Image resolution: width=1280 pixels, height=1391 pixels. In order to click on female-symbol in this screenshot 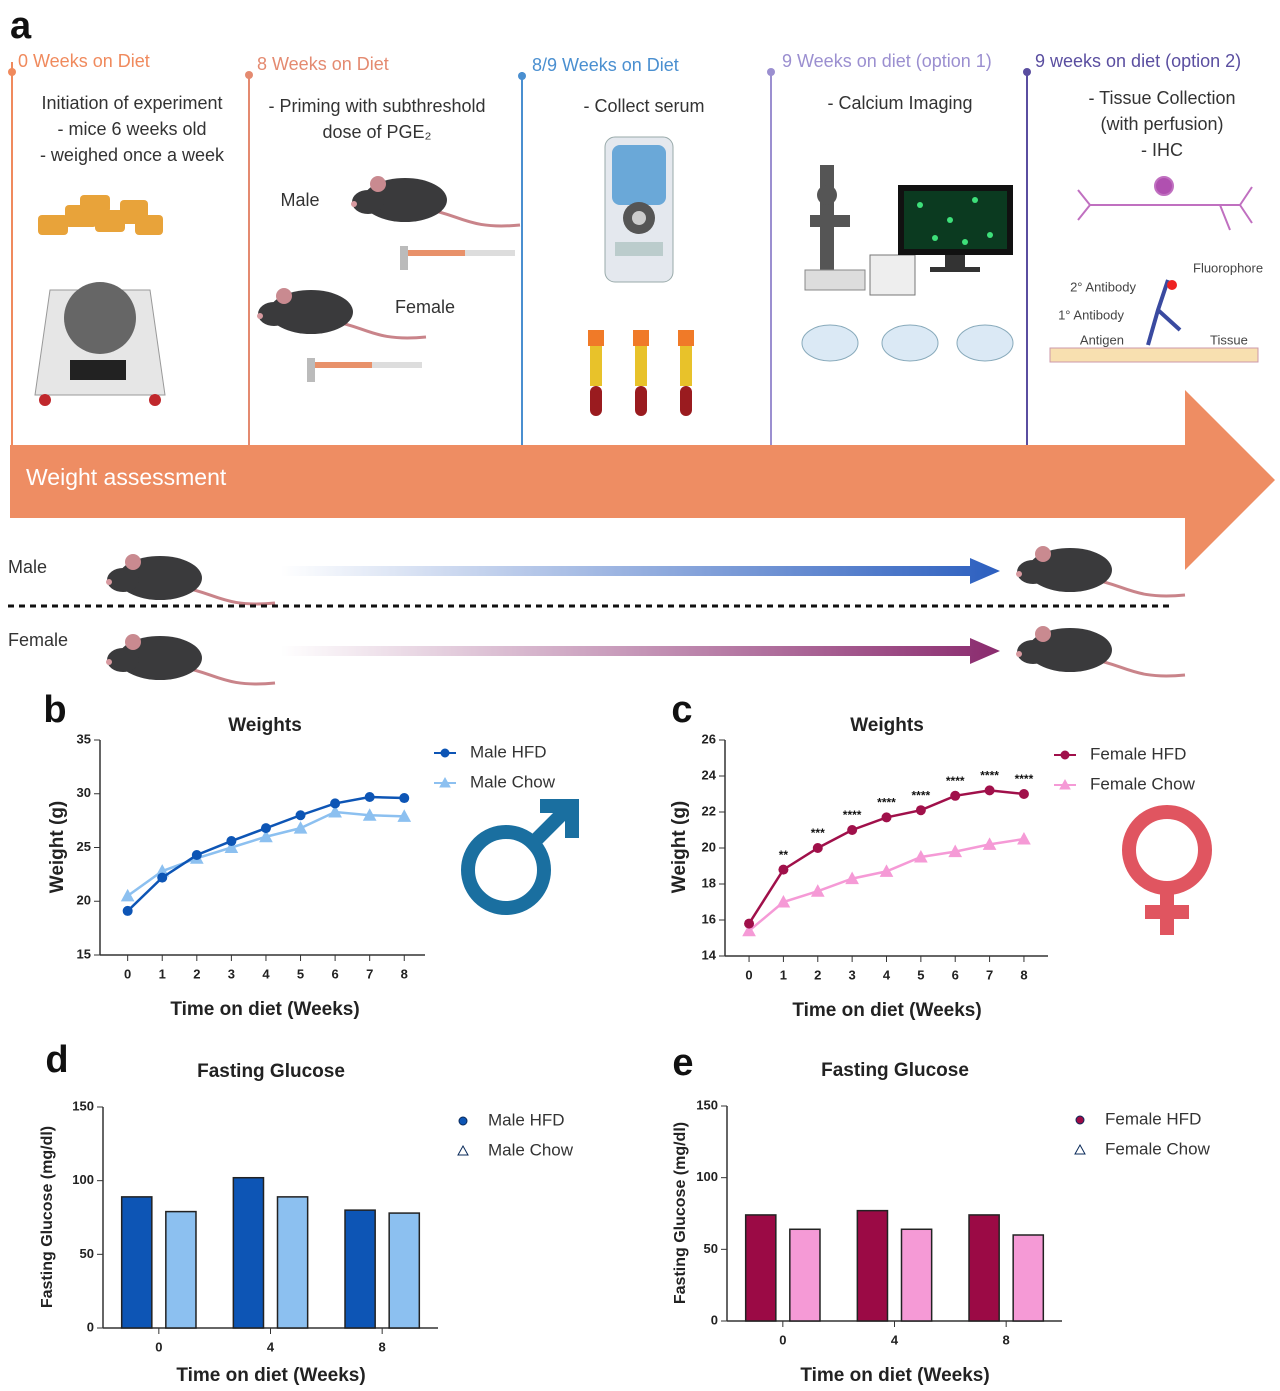, I will do `click(1167, 870)`.